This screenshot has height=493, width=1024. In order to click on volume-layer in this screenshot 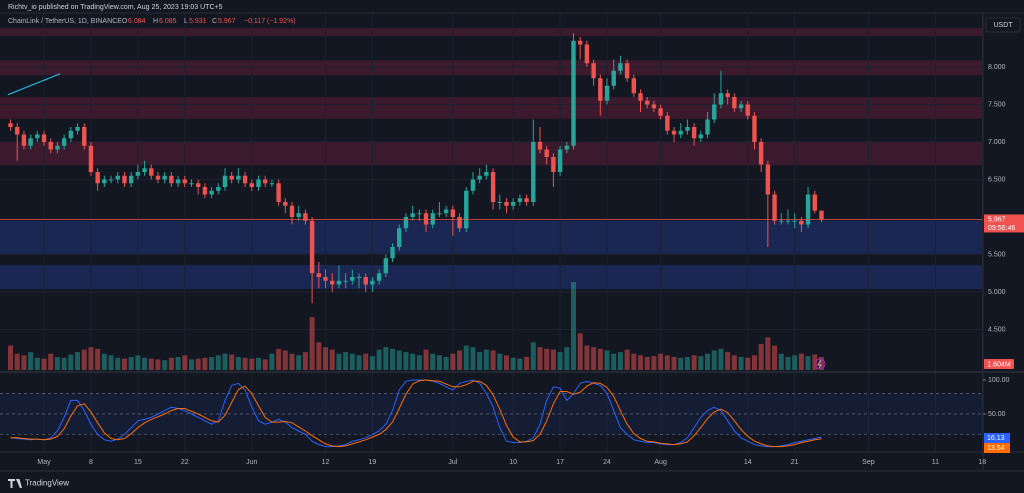, I will do `click(416, 326)`.